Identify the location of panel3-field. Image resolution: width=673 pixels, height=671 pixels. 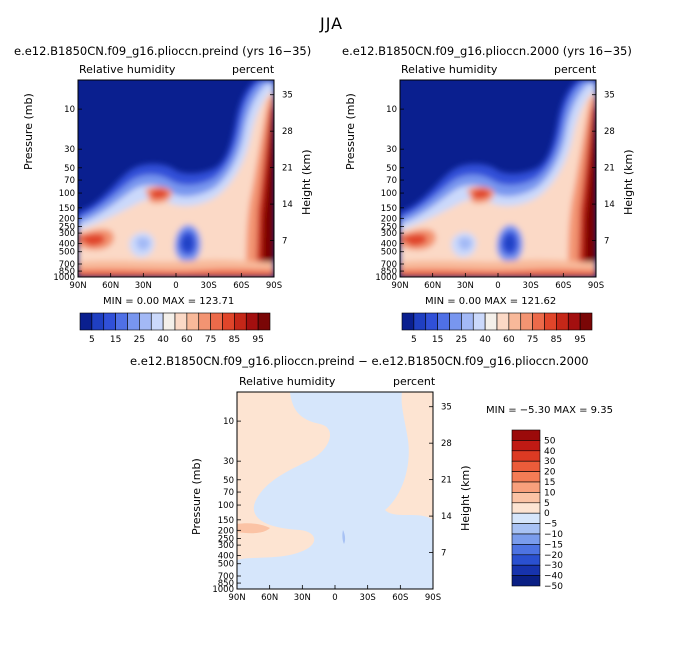
(335, 490).